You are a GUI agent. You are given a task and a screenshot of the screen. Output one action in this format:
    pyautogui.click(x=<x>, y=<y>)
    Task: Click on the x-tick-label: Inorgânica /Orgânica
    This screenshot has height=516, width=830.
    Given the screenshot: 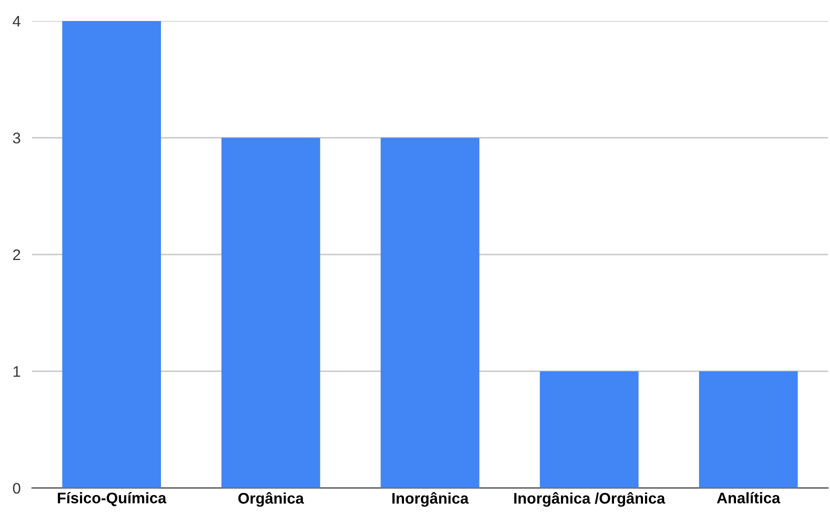 What is the action you would take?
    pyautogui.click(x=590, y=499)
    